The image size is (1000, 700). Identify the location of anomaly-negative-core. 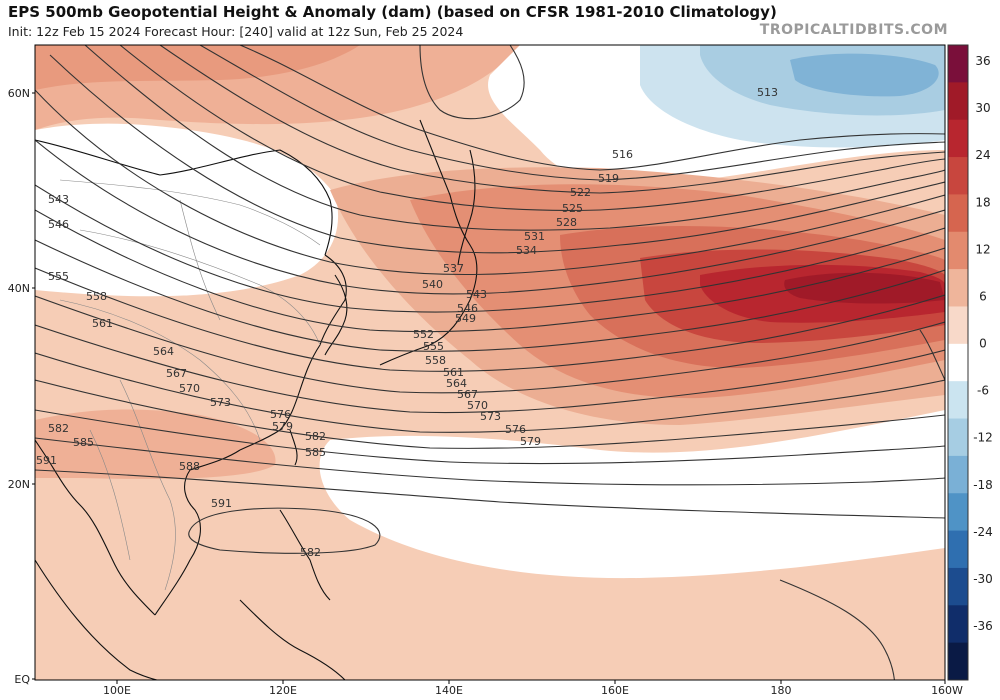
(864, 75).